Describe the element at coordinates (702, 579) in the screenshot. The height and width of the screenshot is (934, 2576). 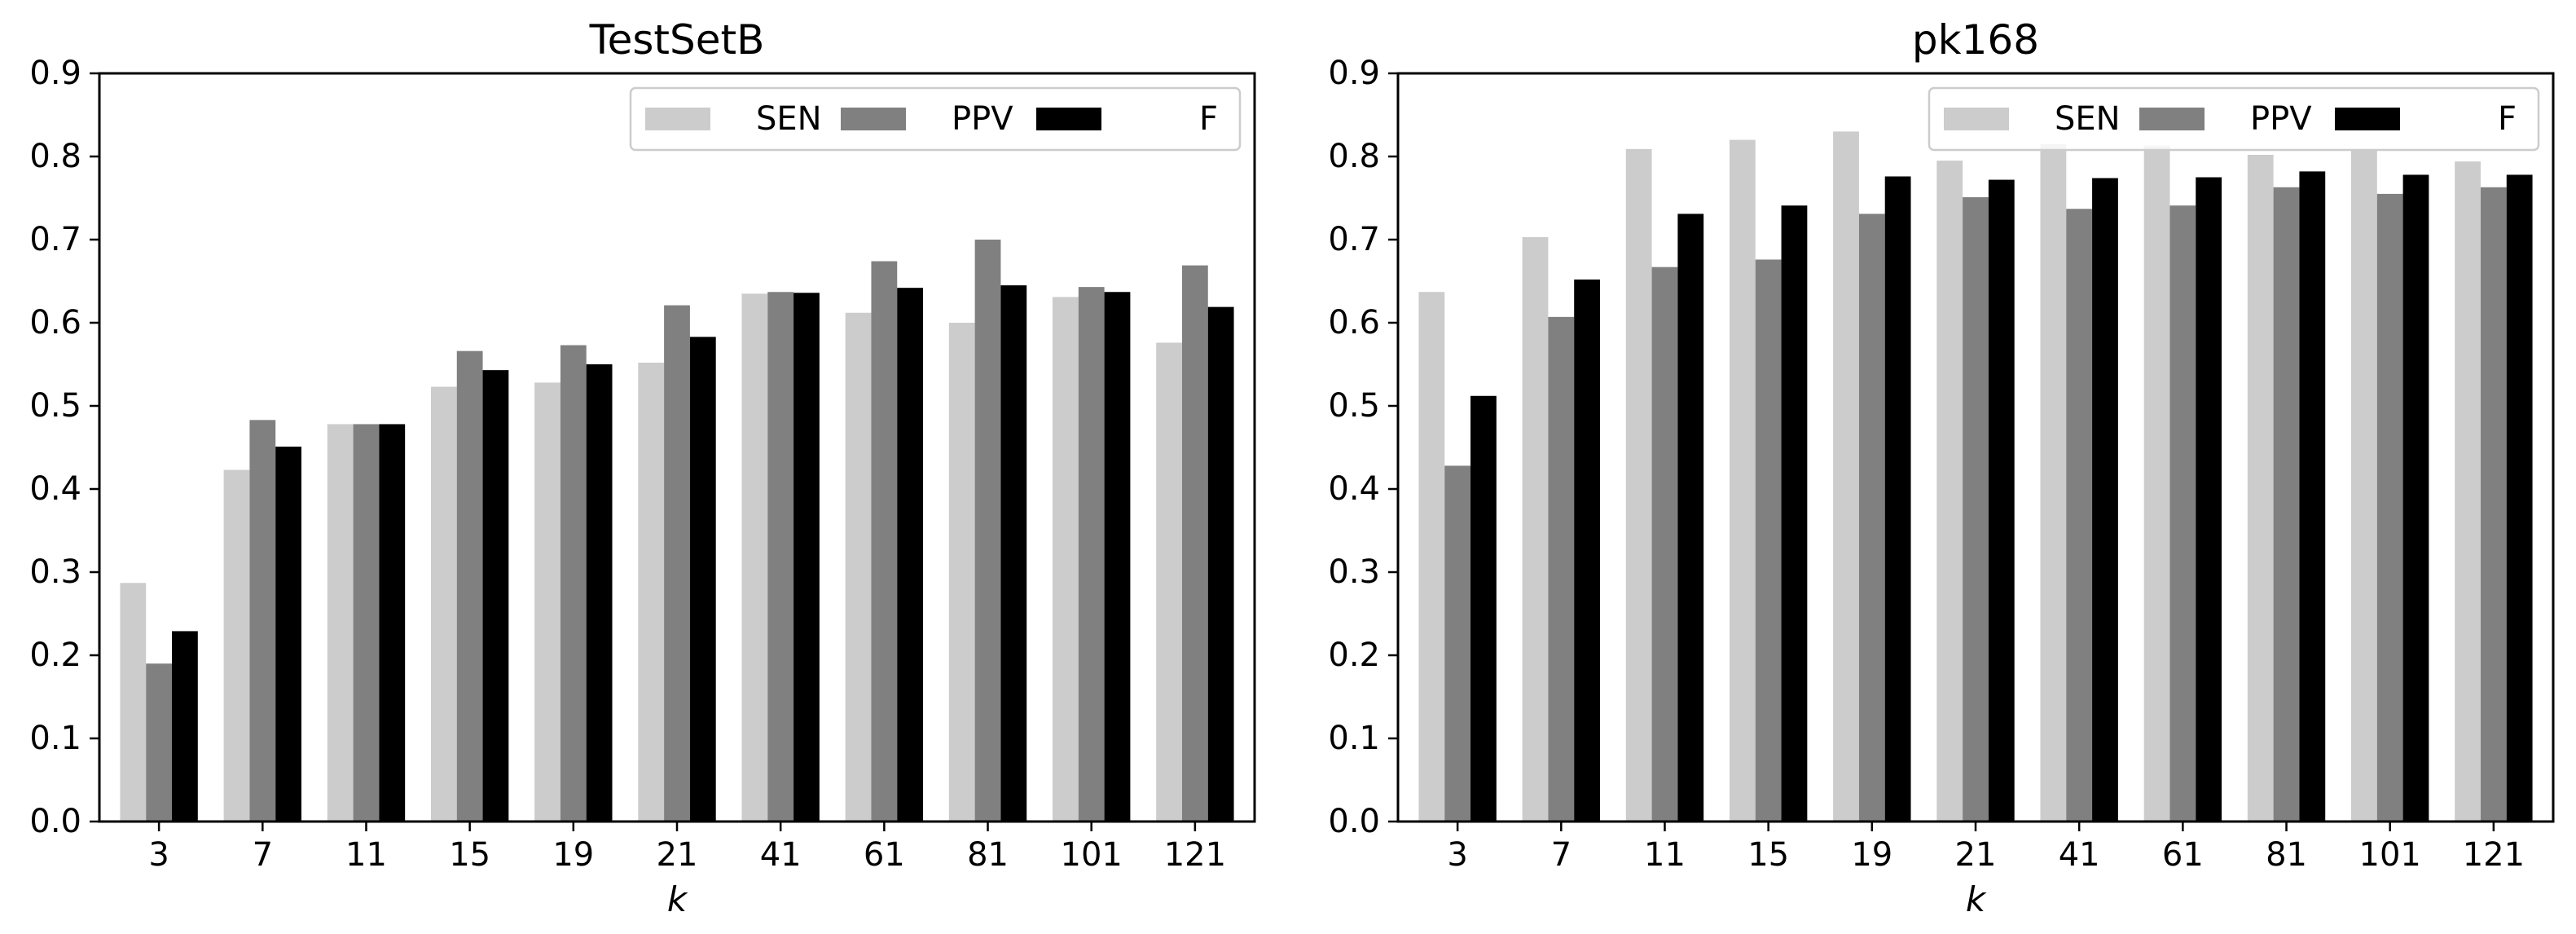
I see `bar-f-k21` at that location.